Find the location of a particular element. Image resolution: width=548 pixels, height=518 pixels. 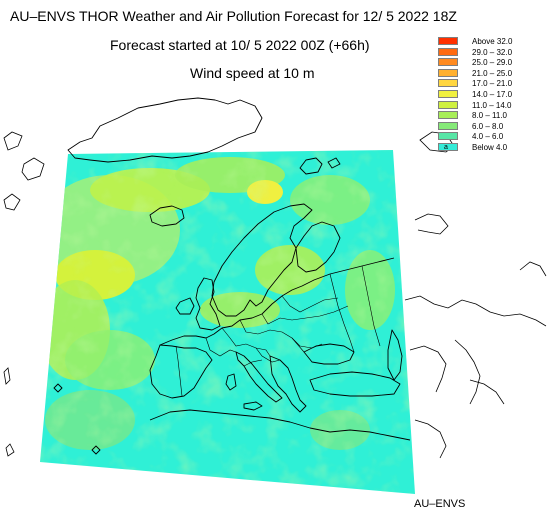

legend-swatch: a is located at coordinates (448, 146).